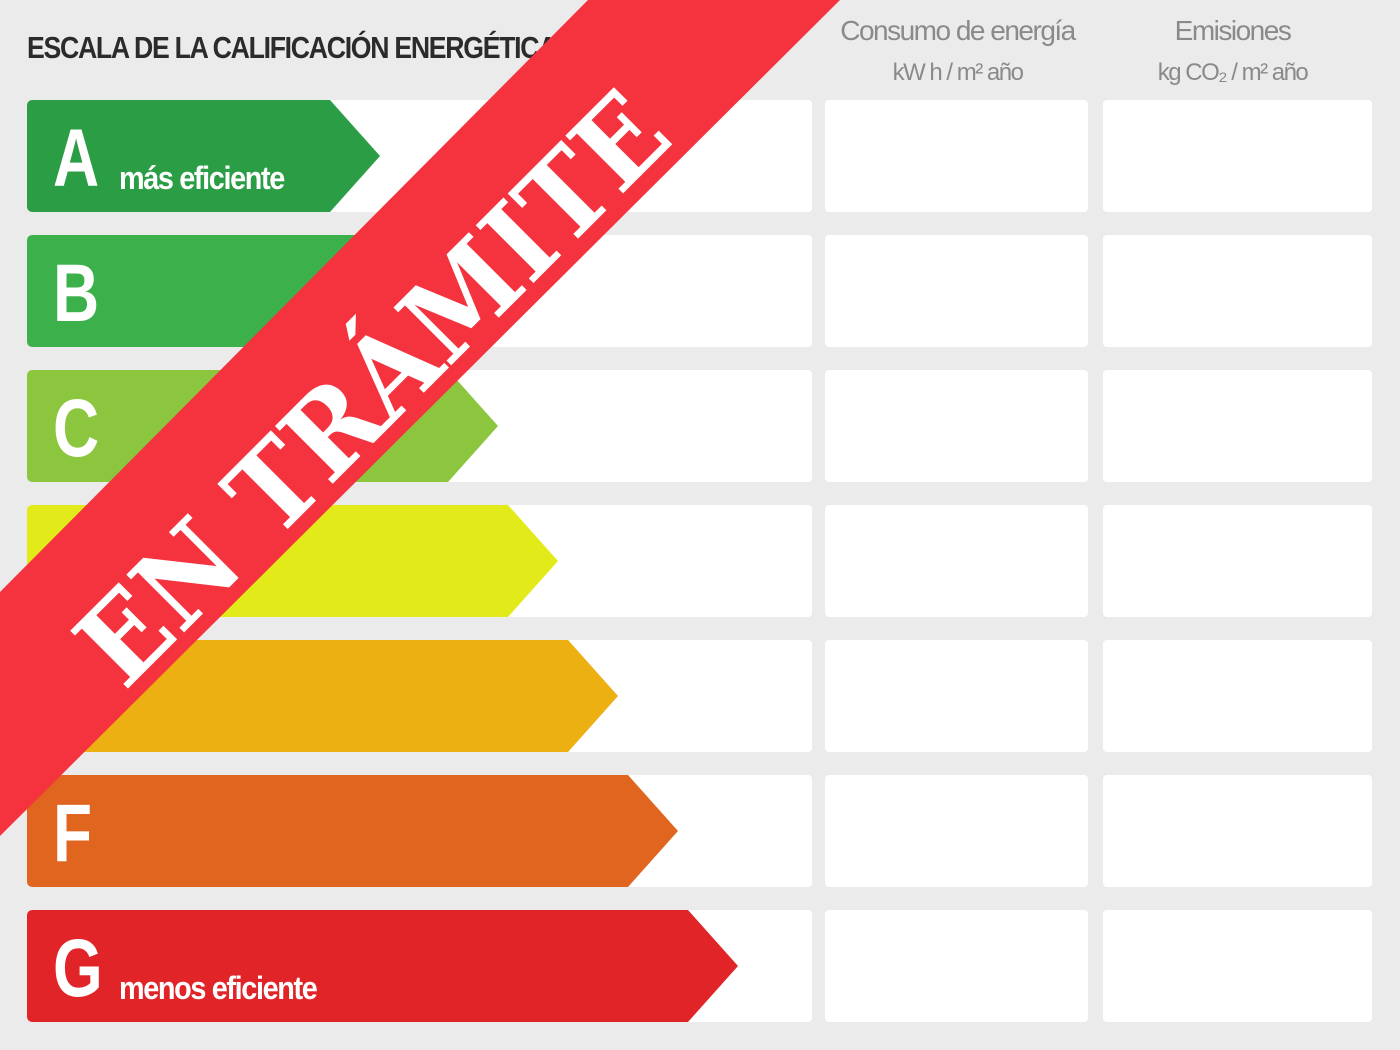  I want to click on rating-arrow: F, so click(352, 831).